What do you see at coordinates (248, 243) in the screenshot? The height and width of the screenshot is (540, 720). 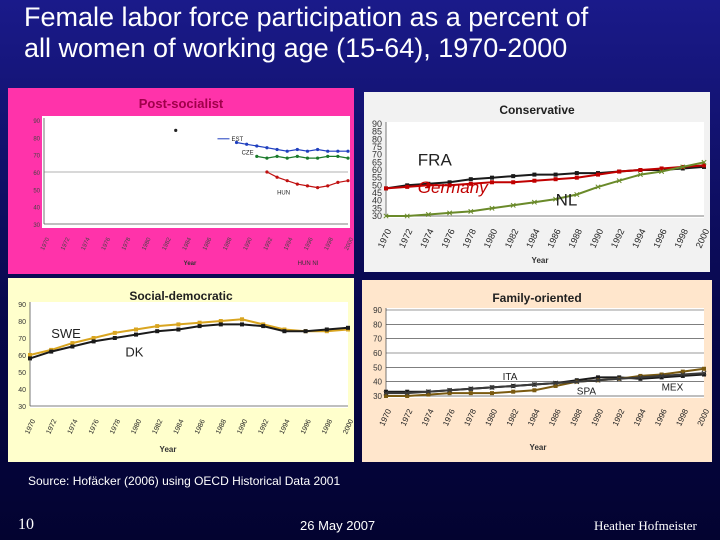 I see `x-tick-label: 1990` at bounding box center [248, 243].